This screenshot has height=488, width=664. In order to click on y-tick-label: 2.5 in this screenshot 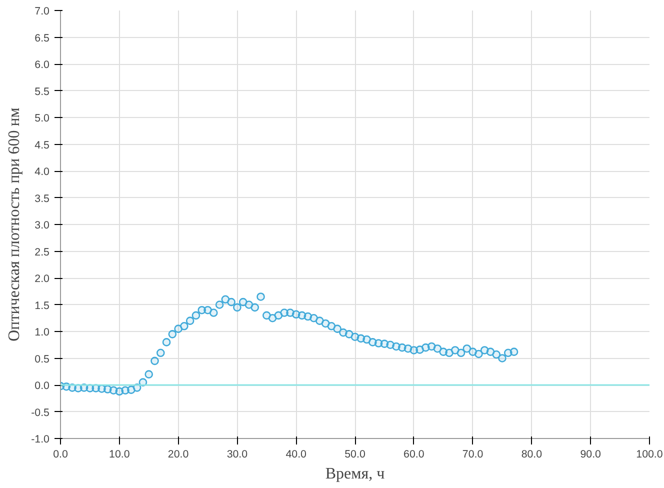, I will do `click(42, 252)`.